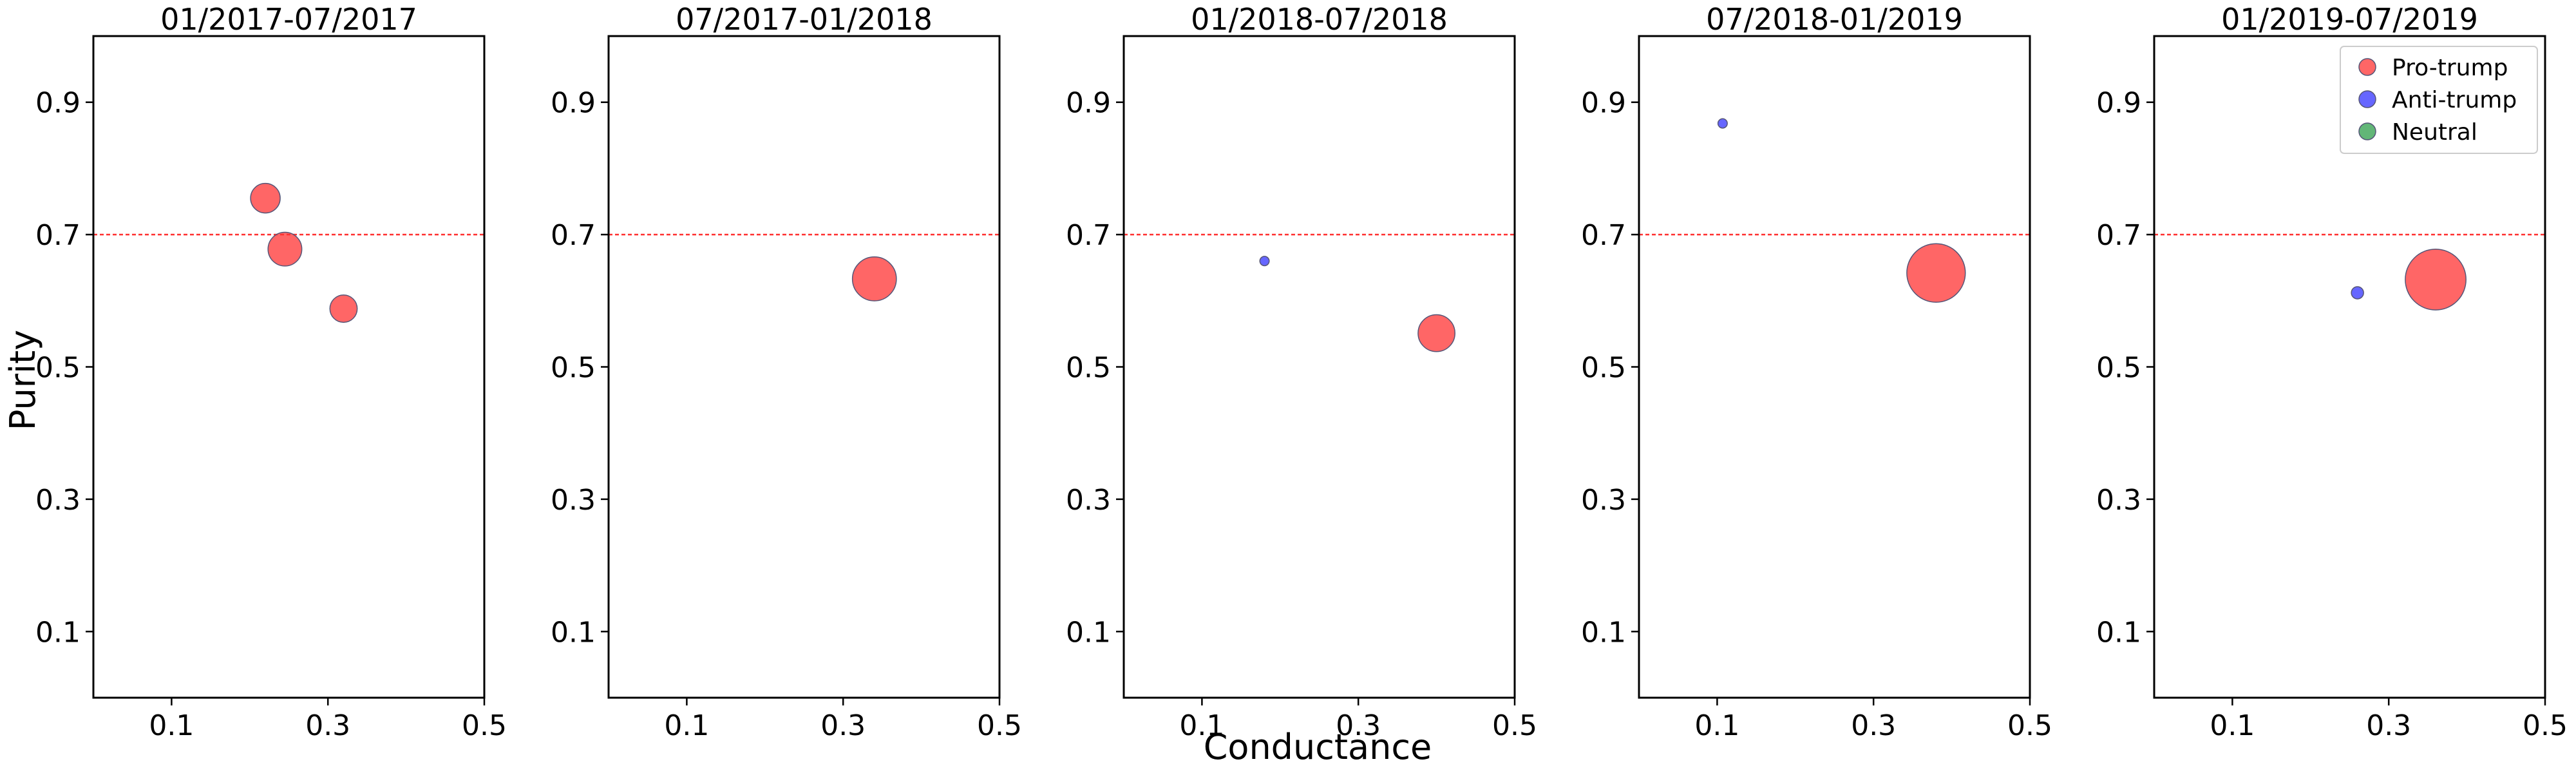 The width and height of the screenshot is (2576, 766). What do you see at coordinates (2367, 99) in the screenshot?
I see `legend-marker-anti-trump` at bounding box center [2367, 99].